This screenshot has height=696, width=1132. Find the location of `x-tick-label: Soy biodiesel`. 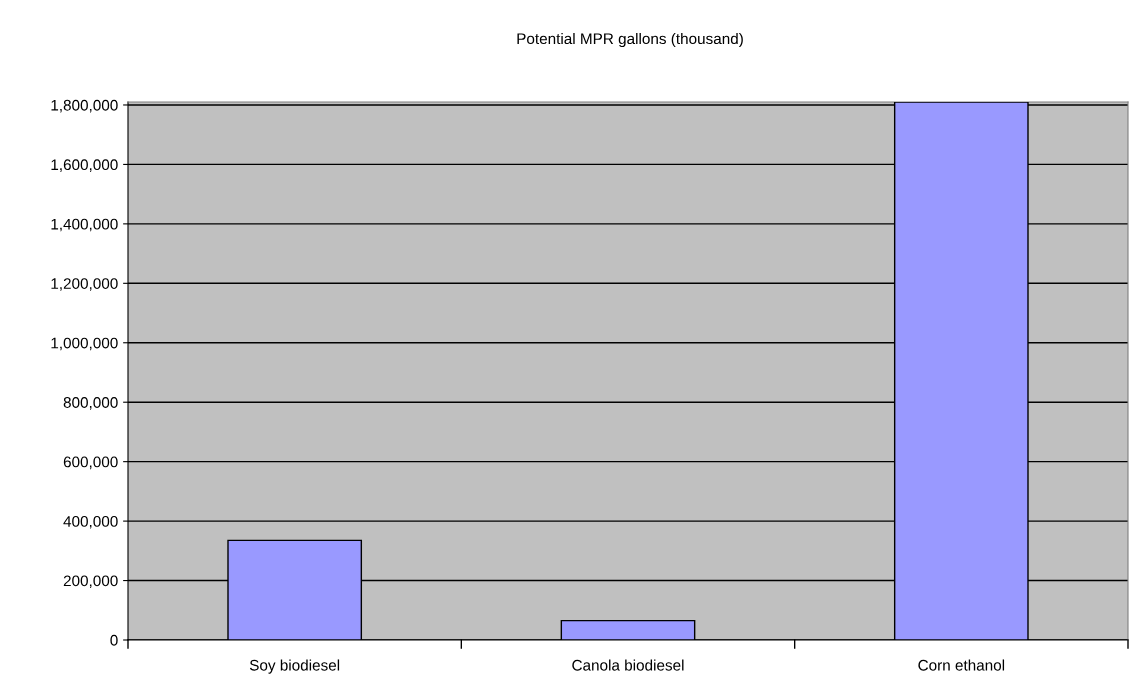

x-tick-label: Soy biodiesel is located at coordinates (294, 666).